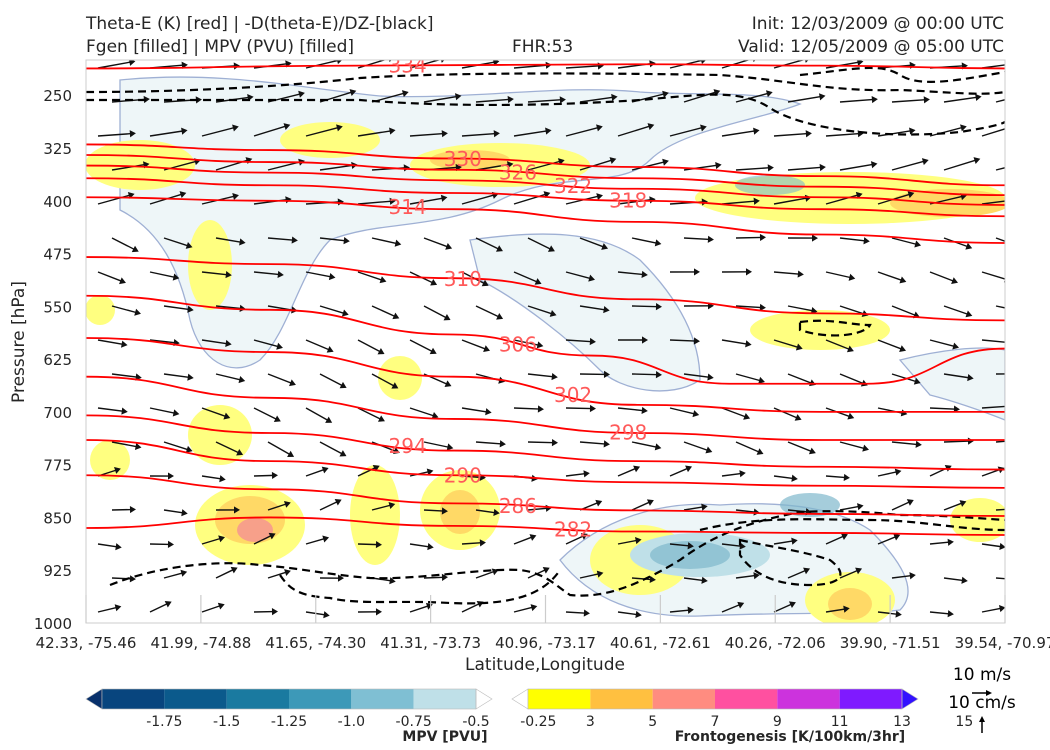 The width and height of the screenshot is (1050, 750). I want to click on wind-reference-vertical: 10 cm/s, so click(982, 703).